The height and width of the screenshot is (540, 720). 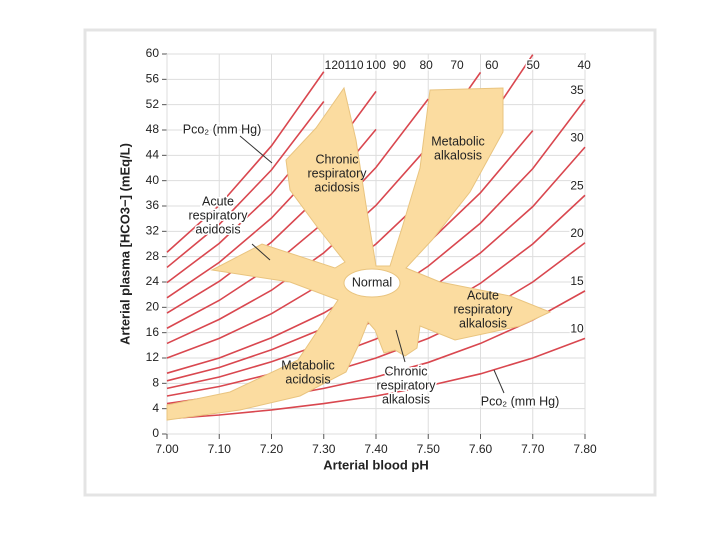 I want to click on x-axis-label: Arterial blood pH, so click(x=375, y=464).